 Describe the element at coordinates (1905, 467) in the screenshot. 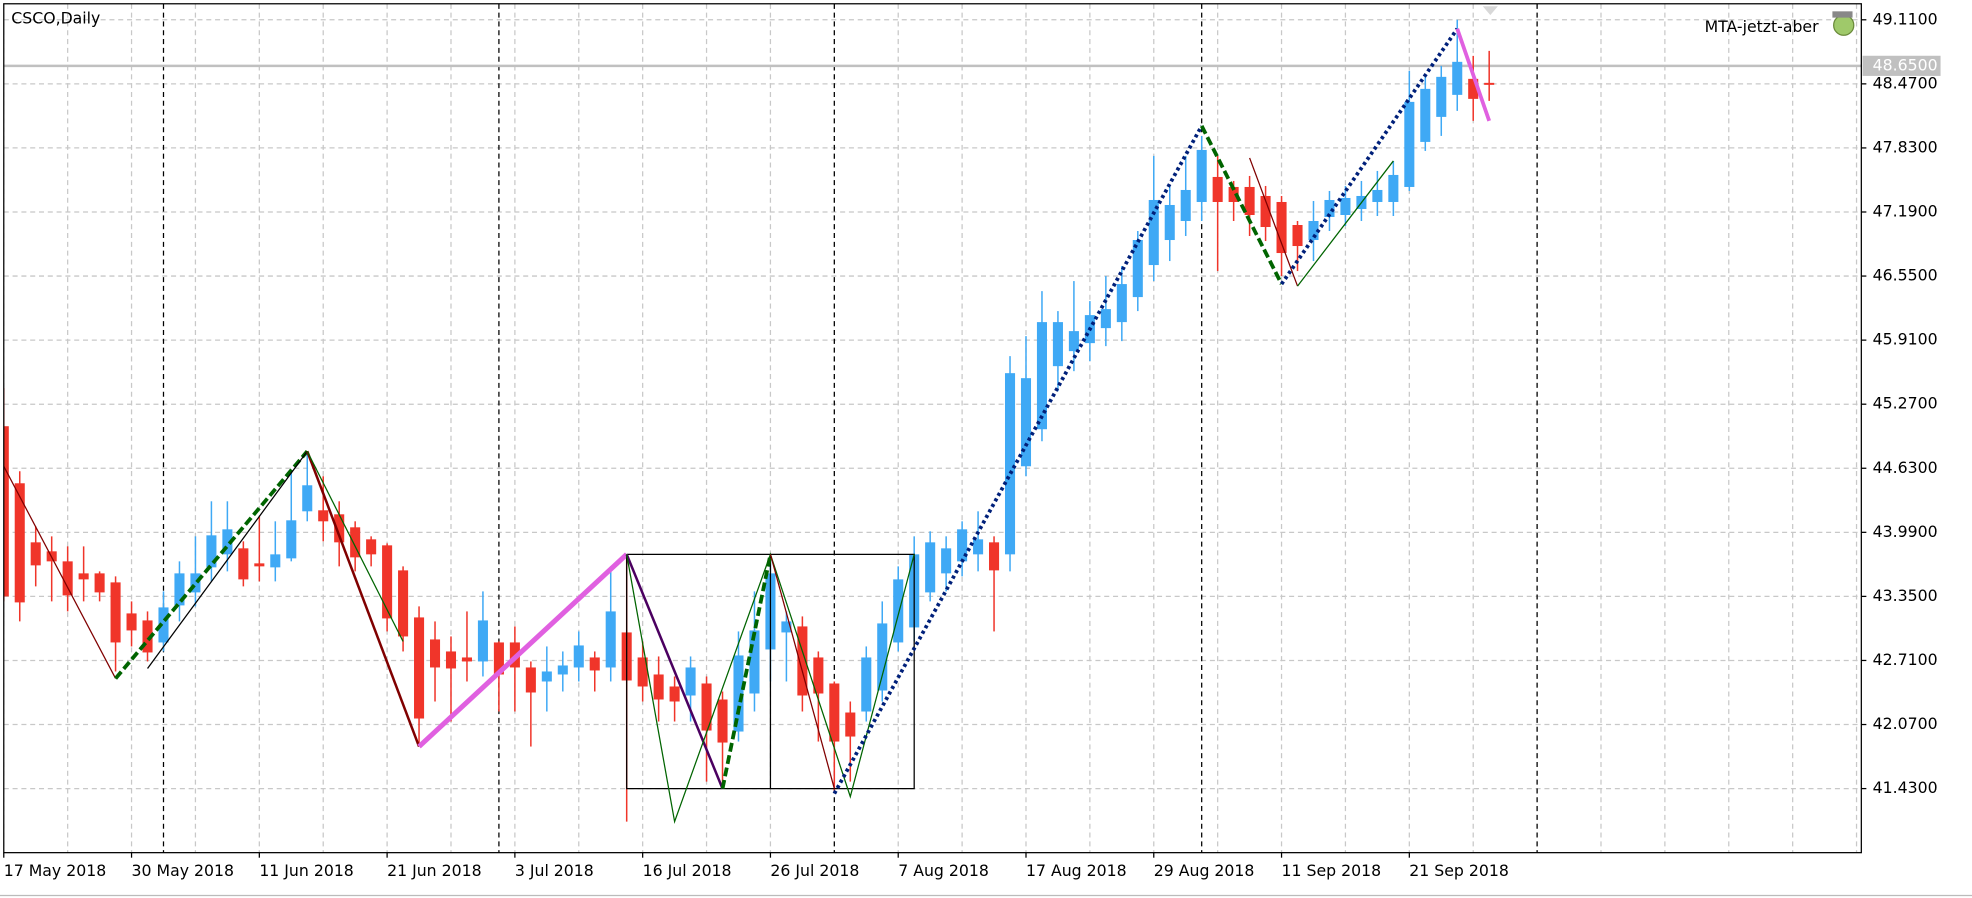

I see `y-tick-label: 44.6300` at that location.